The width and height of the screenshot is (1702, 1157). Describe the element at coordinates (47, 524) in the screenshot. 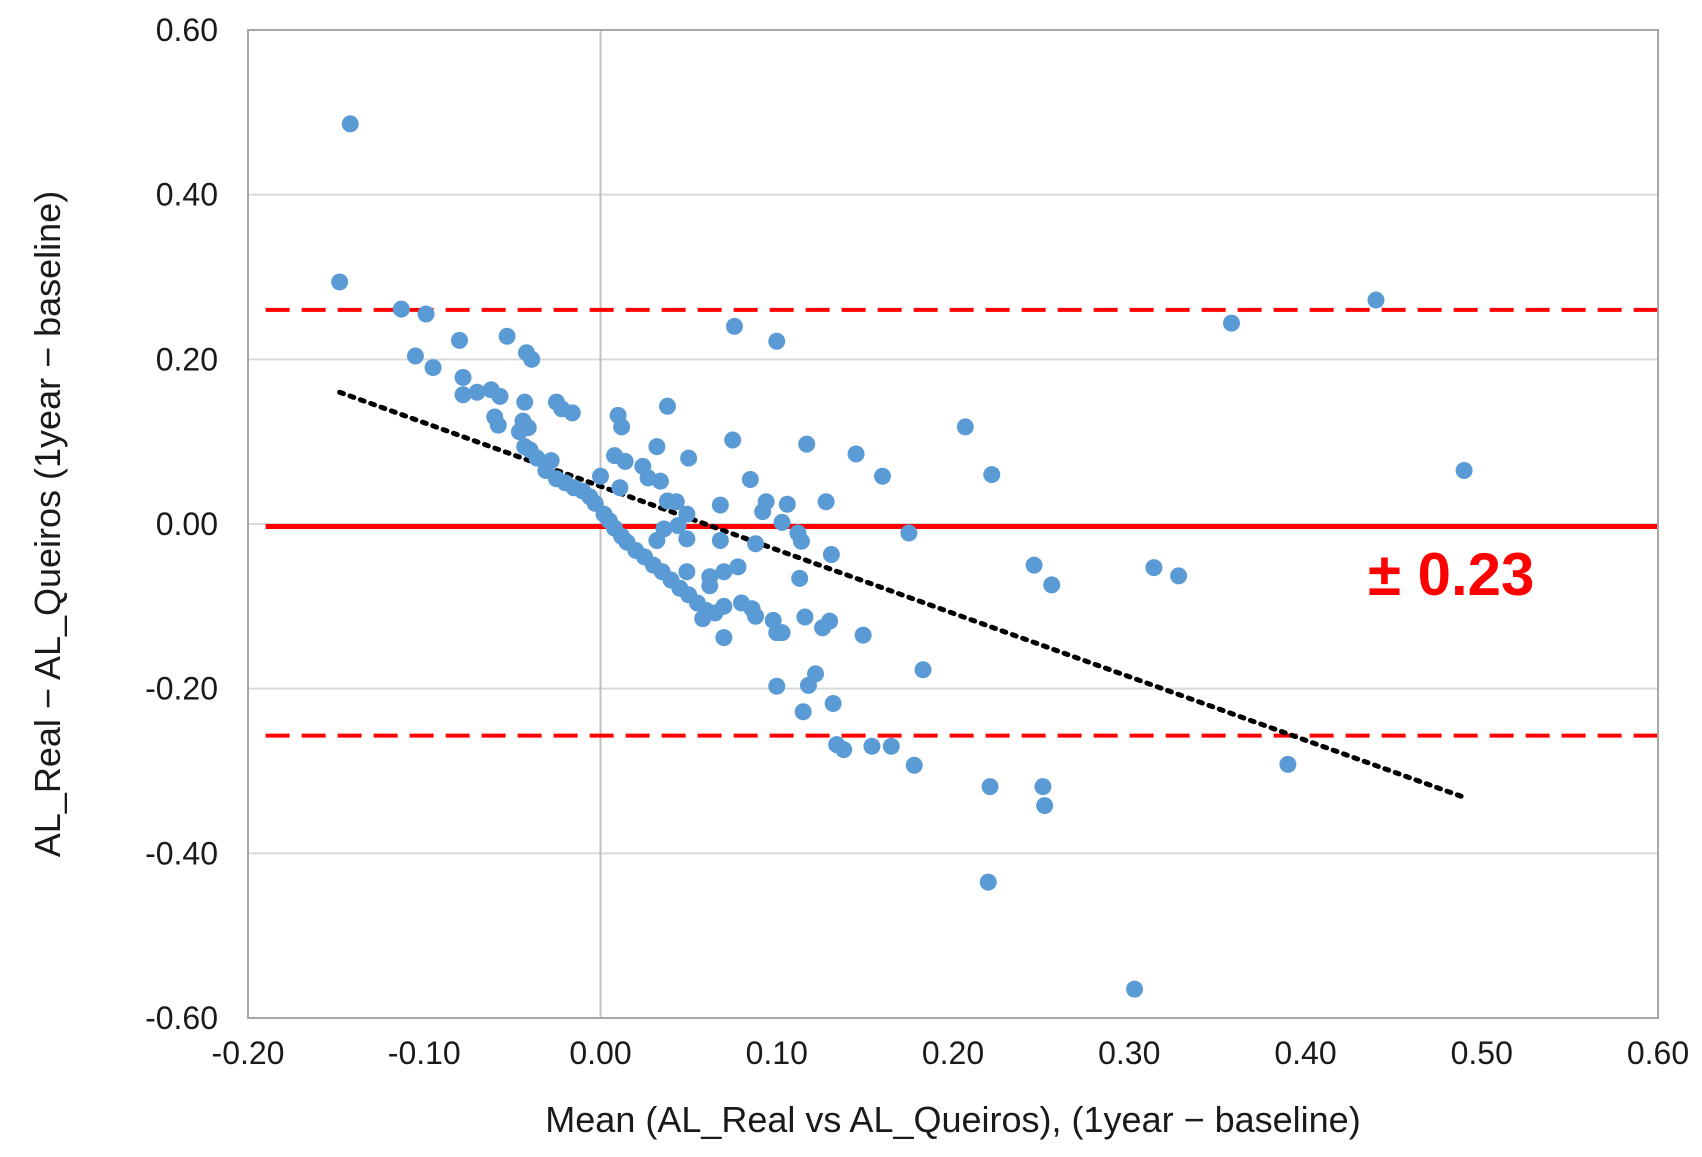

I see `y-axis-title: AL_Real − AL_Queiros (1year − baseline)` at that location.